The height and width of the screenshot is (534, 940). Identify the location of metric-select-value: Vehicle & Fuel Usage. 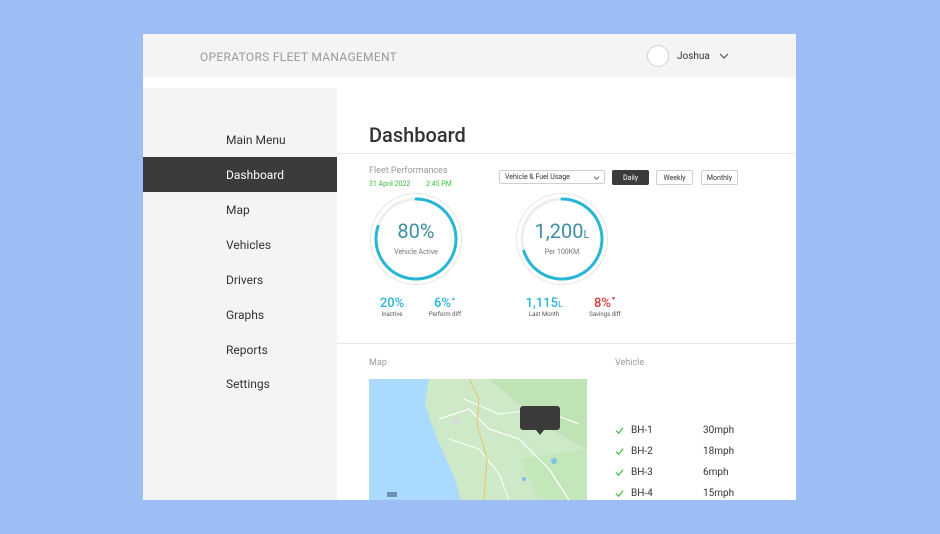
(537, 177).